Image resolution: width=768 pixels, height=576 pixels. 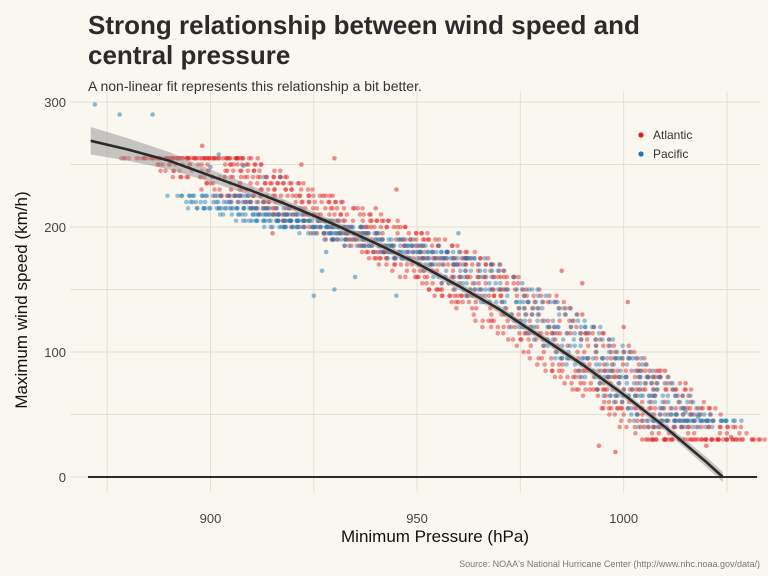 I want to click on legend-label-atlantic: Atlantic, so click(x=672, y=135).